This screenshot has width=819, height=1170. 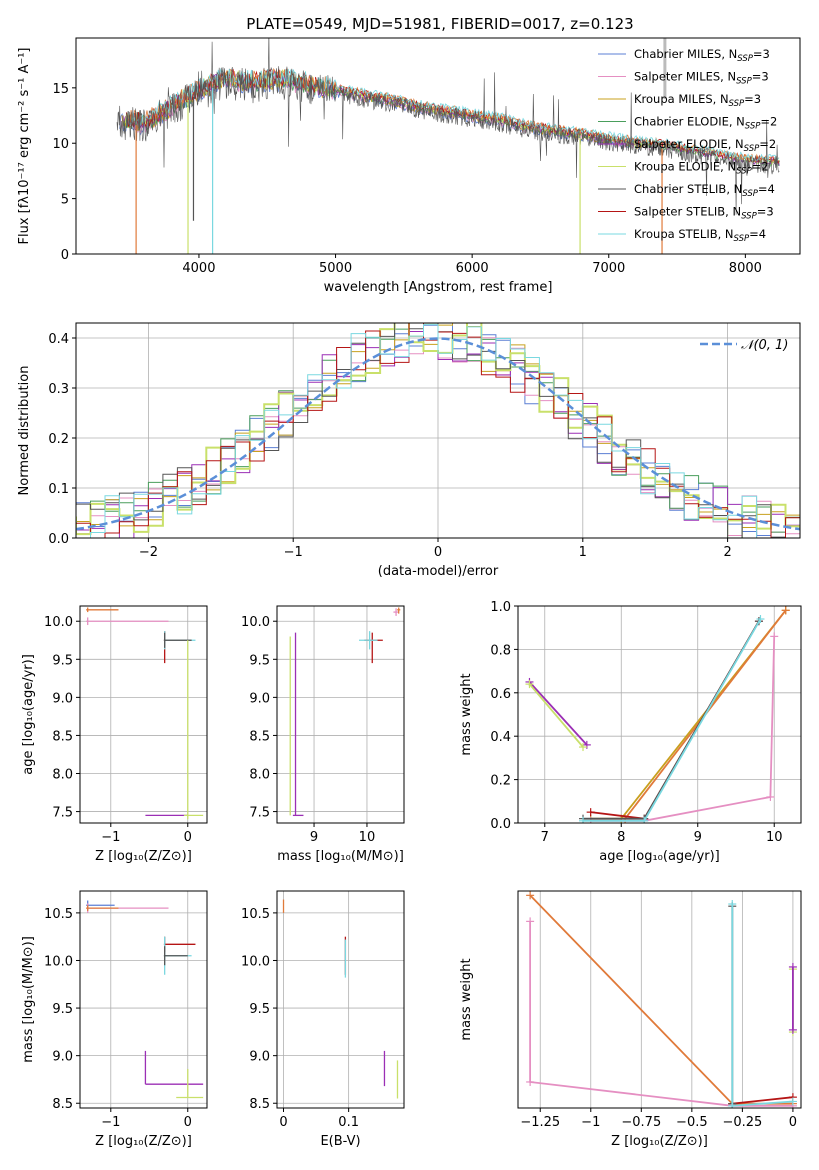 I want to click on mass_vs_Z-ytick-label: 9.5, so click(x=62, y=1009).